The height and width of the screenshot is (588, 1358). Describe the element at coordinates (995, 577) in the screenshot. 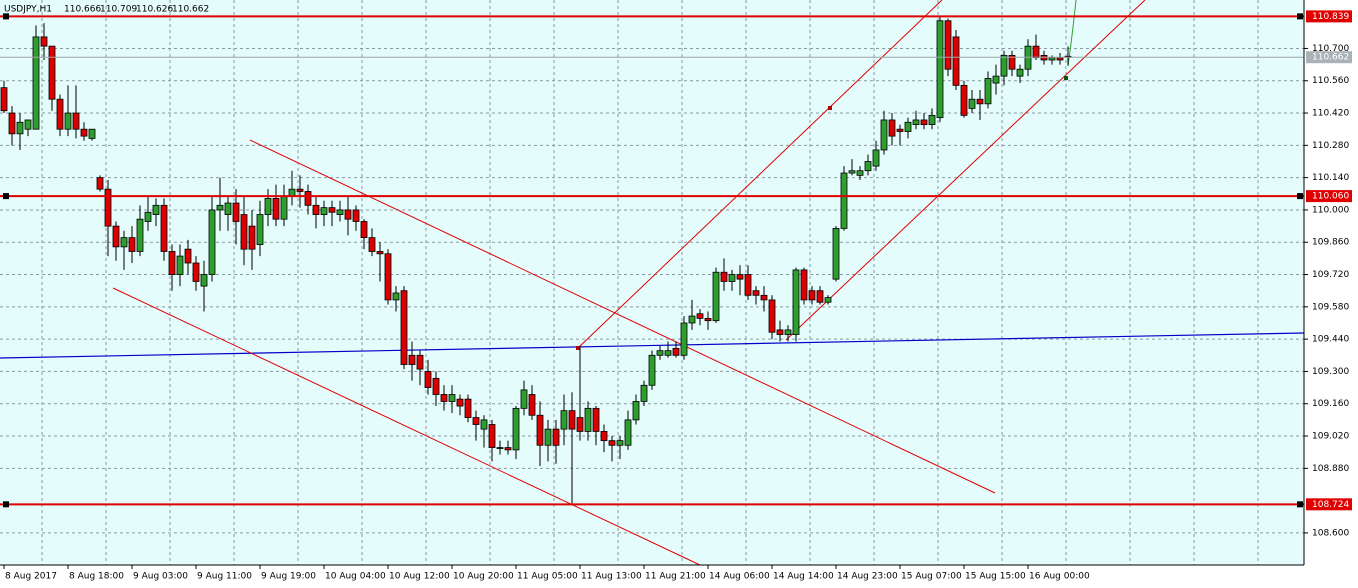

I see `x-tick-label: 15 Aug 15:00` at that location.